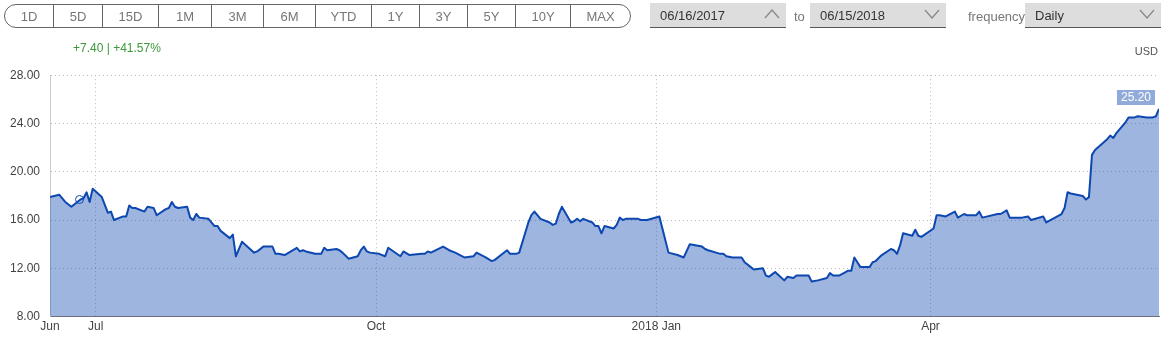 The height and width of the screenshot is (337, 1162). I want to click on text: frequency, so click(997, 16).